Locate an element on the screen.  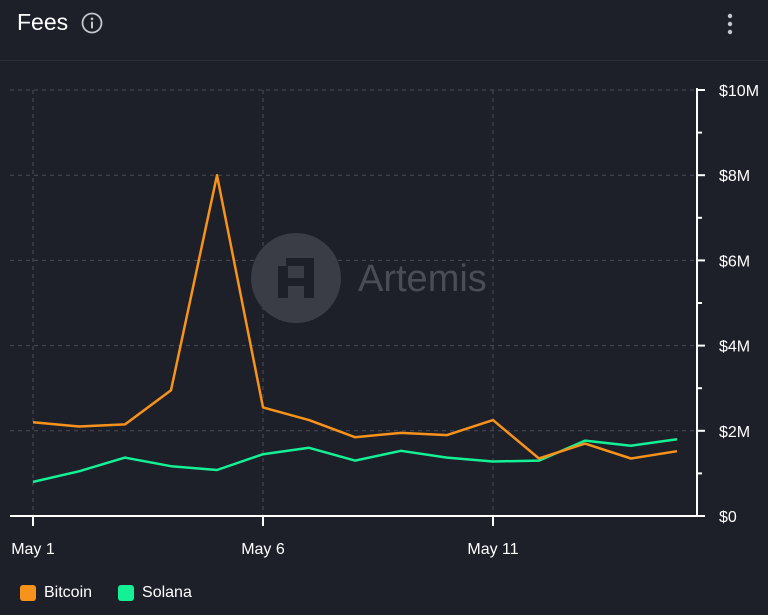
y-tick-label: $8M is located at coordinates (734, 176).